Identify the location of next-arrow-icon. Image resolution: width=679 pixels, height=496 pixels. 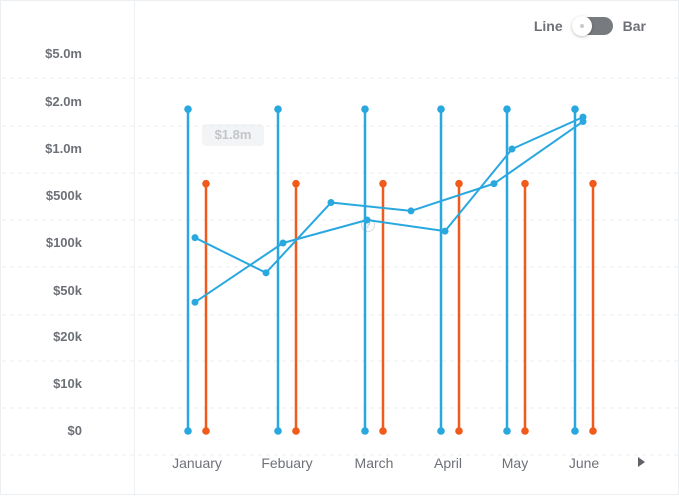
(641, 462).